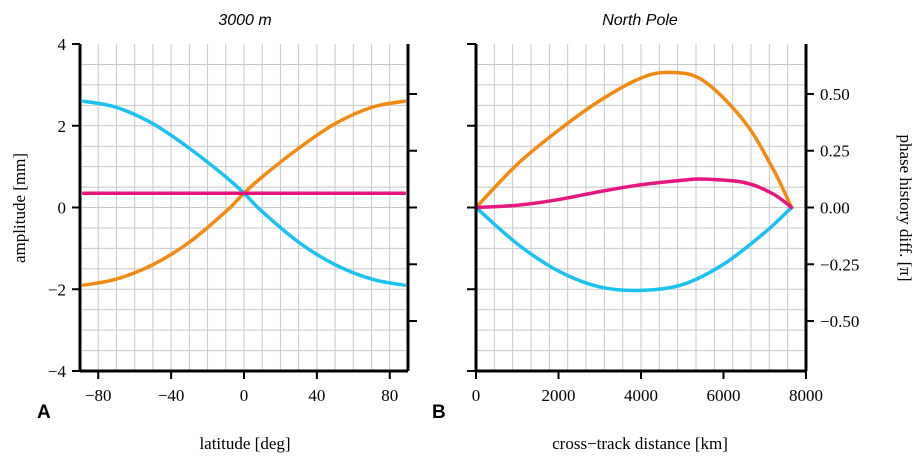  What do you see at coordinates (640, 20) in the screenshot?
I see `panel-b-title: North Pole` at bounding box center [640, 20].